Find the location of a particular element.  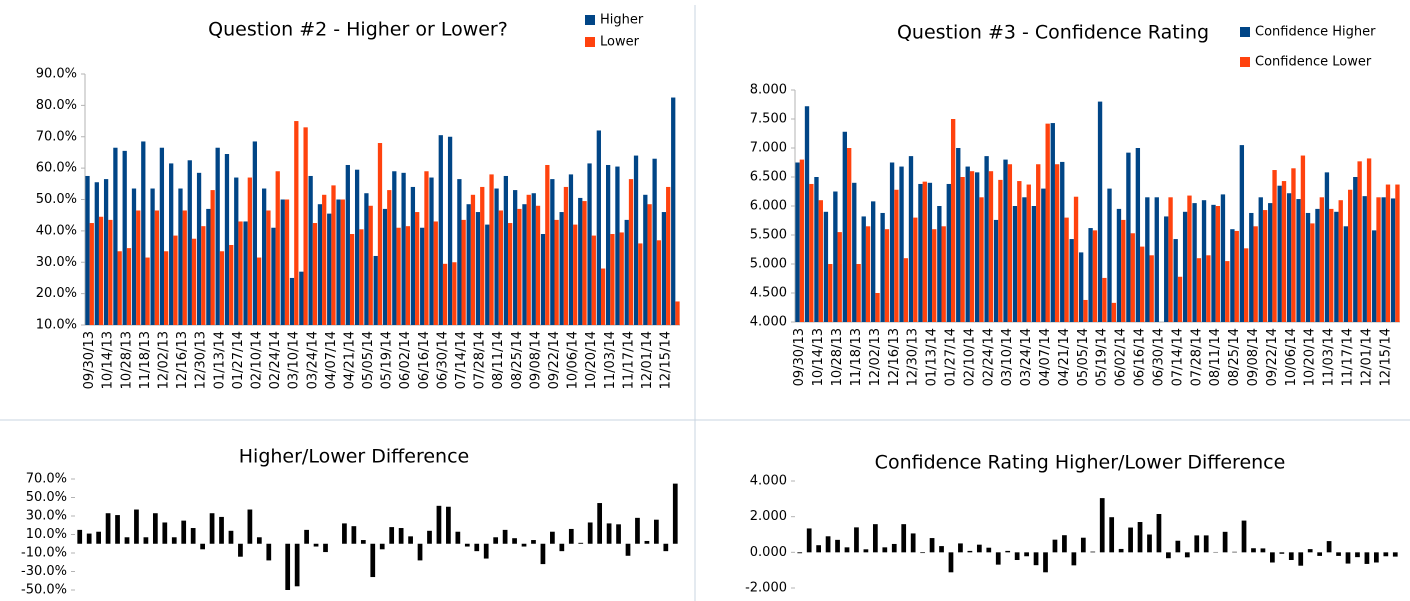

y-tick-label: 30.0% is located at coordinates (56, 262).